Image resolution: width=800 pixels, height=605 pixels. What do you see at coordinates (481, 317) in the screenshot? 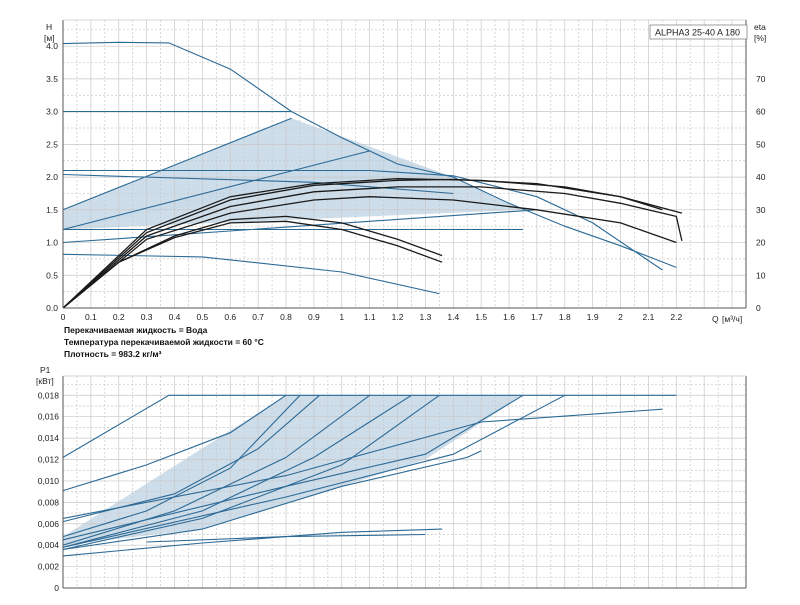
I see `flow-tick-label: 1.5` at bounding box center [481, 317].